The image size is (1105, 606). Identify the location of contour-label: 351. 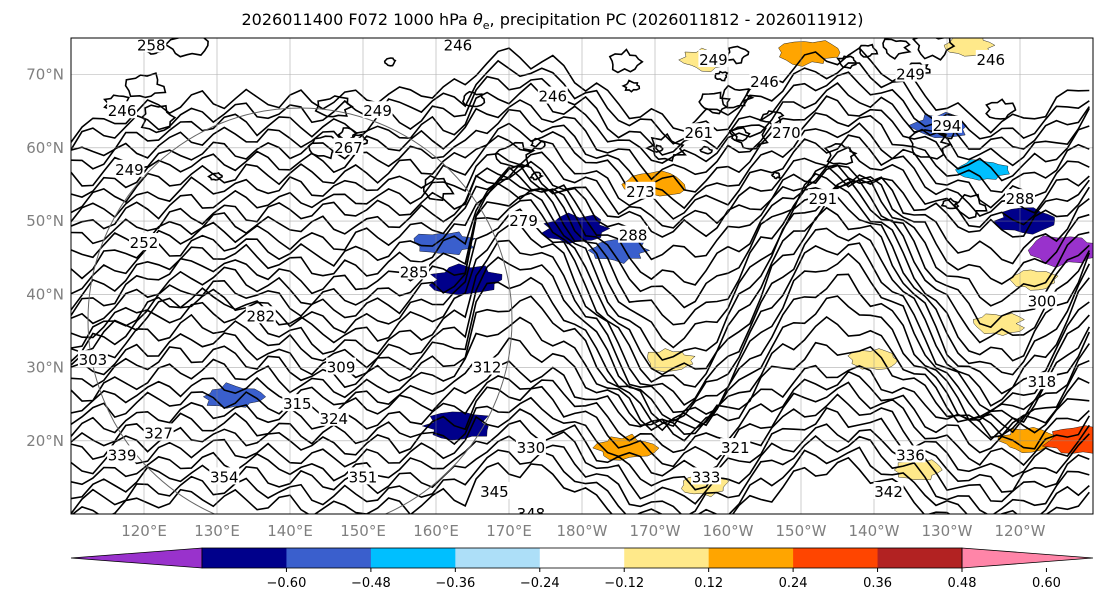
(363, 477).